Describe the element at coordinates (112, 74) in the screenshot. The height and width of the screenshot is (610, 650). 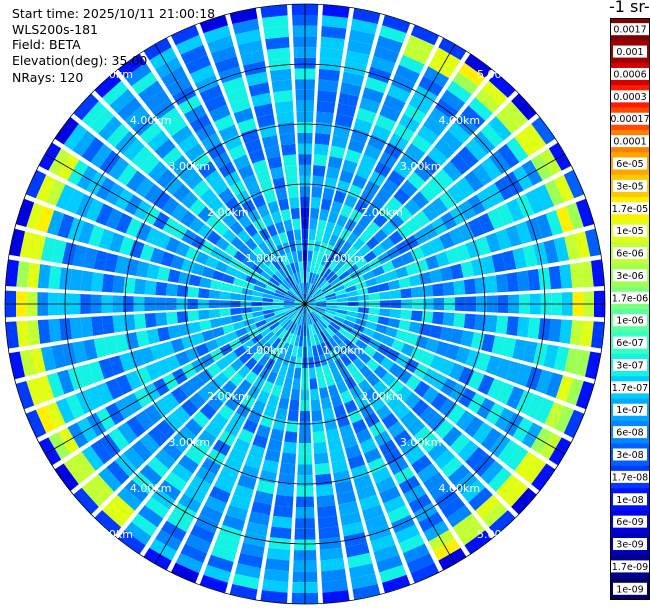
I see `range-ring-label: 5.00km` at that location.